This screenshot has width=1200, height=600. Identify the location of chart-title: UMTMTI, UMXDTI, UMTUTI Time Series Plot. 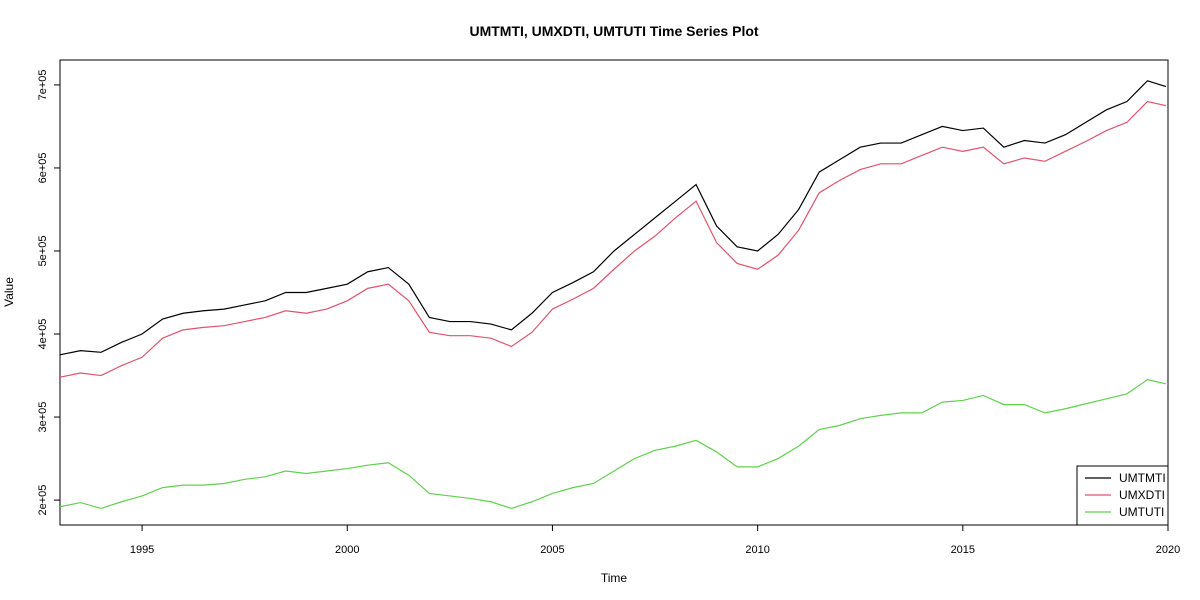
(613, 31).